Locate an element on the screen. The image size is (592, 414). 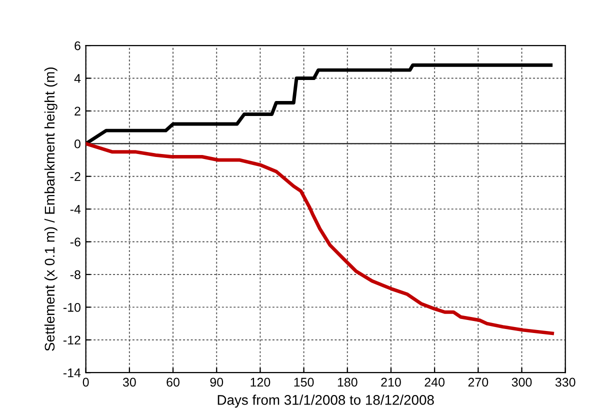
y-tick-label: 0 is located at coordinates (77, 143).